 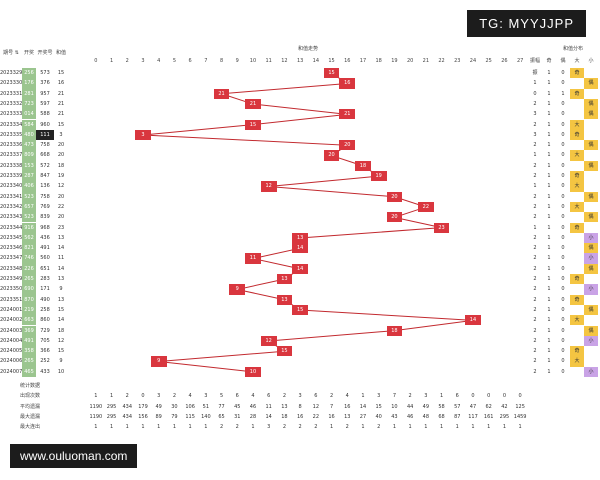 I want to click on row-period: 2024005, so click(x=11, y=351).